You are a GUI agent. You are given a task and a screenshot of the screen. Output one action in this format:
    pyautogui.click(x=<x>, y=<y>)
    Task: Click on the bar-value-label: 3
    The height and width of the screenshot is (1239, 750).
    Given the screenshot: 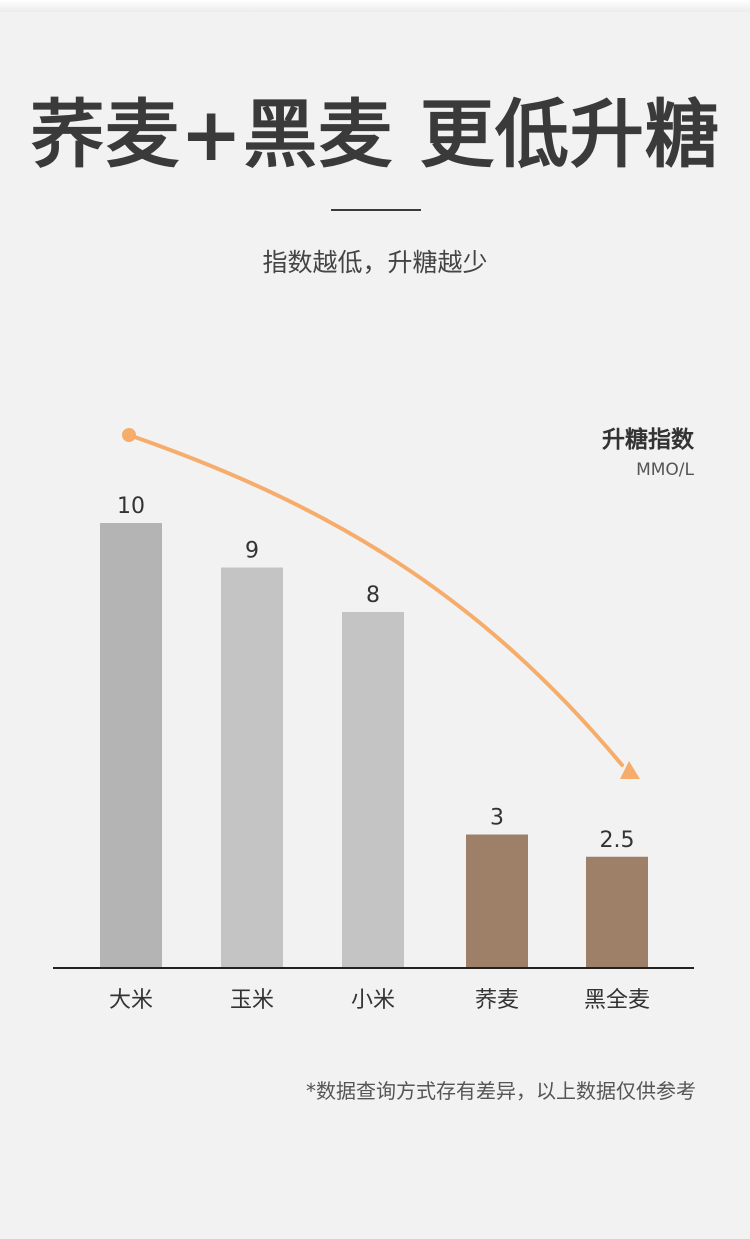 What is the action you would take?
    pyautogui.click(x=497, y=818)
    